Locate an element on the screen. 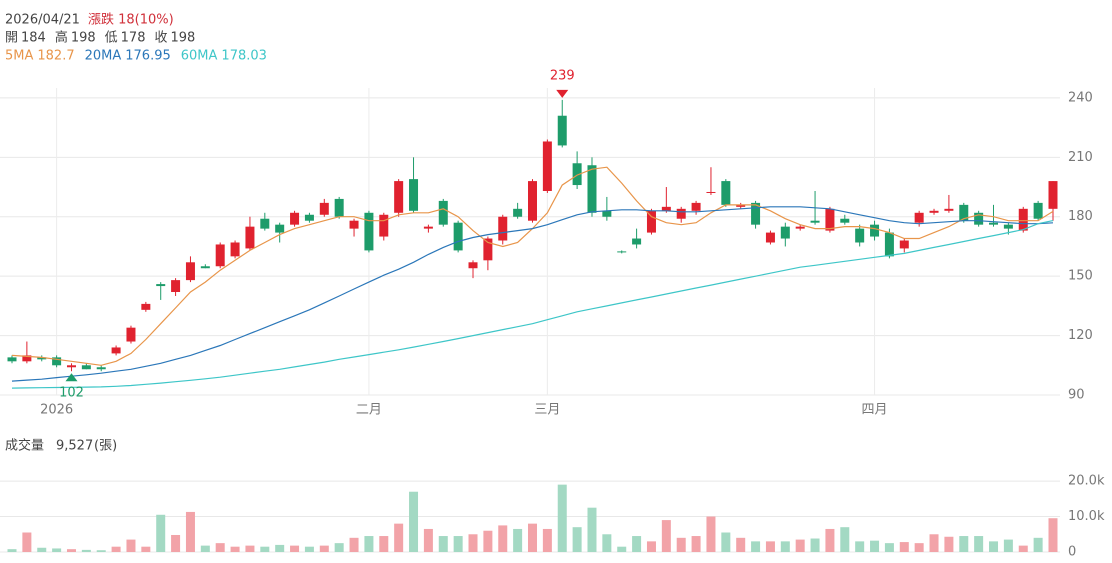 This screenshot has height=563, width=1112. high-marker is located at coordinates (562, 93).